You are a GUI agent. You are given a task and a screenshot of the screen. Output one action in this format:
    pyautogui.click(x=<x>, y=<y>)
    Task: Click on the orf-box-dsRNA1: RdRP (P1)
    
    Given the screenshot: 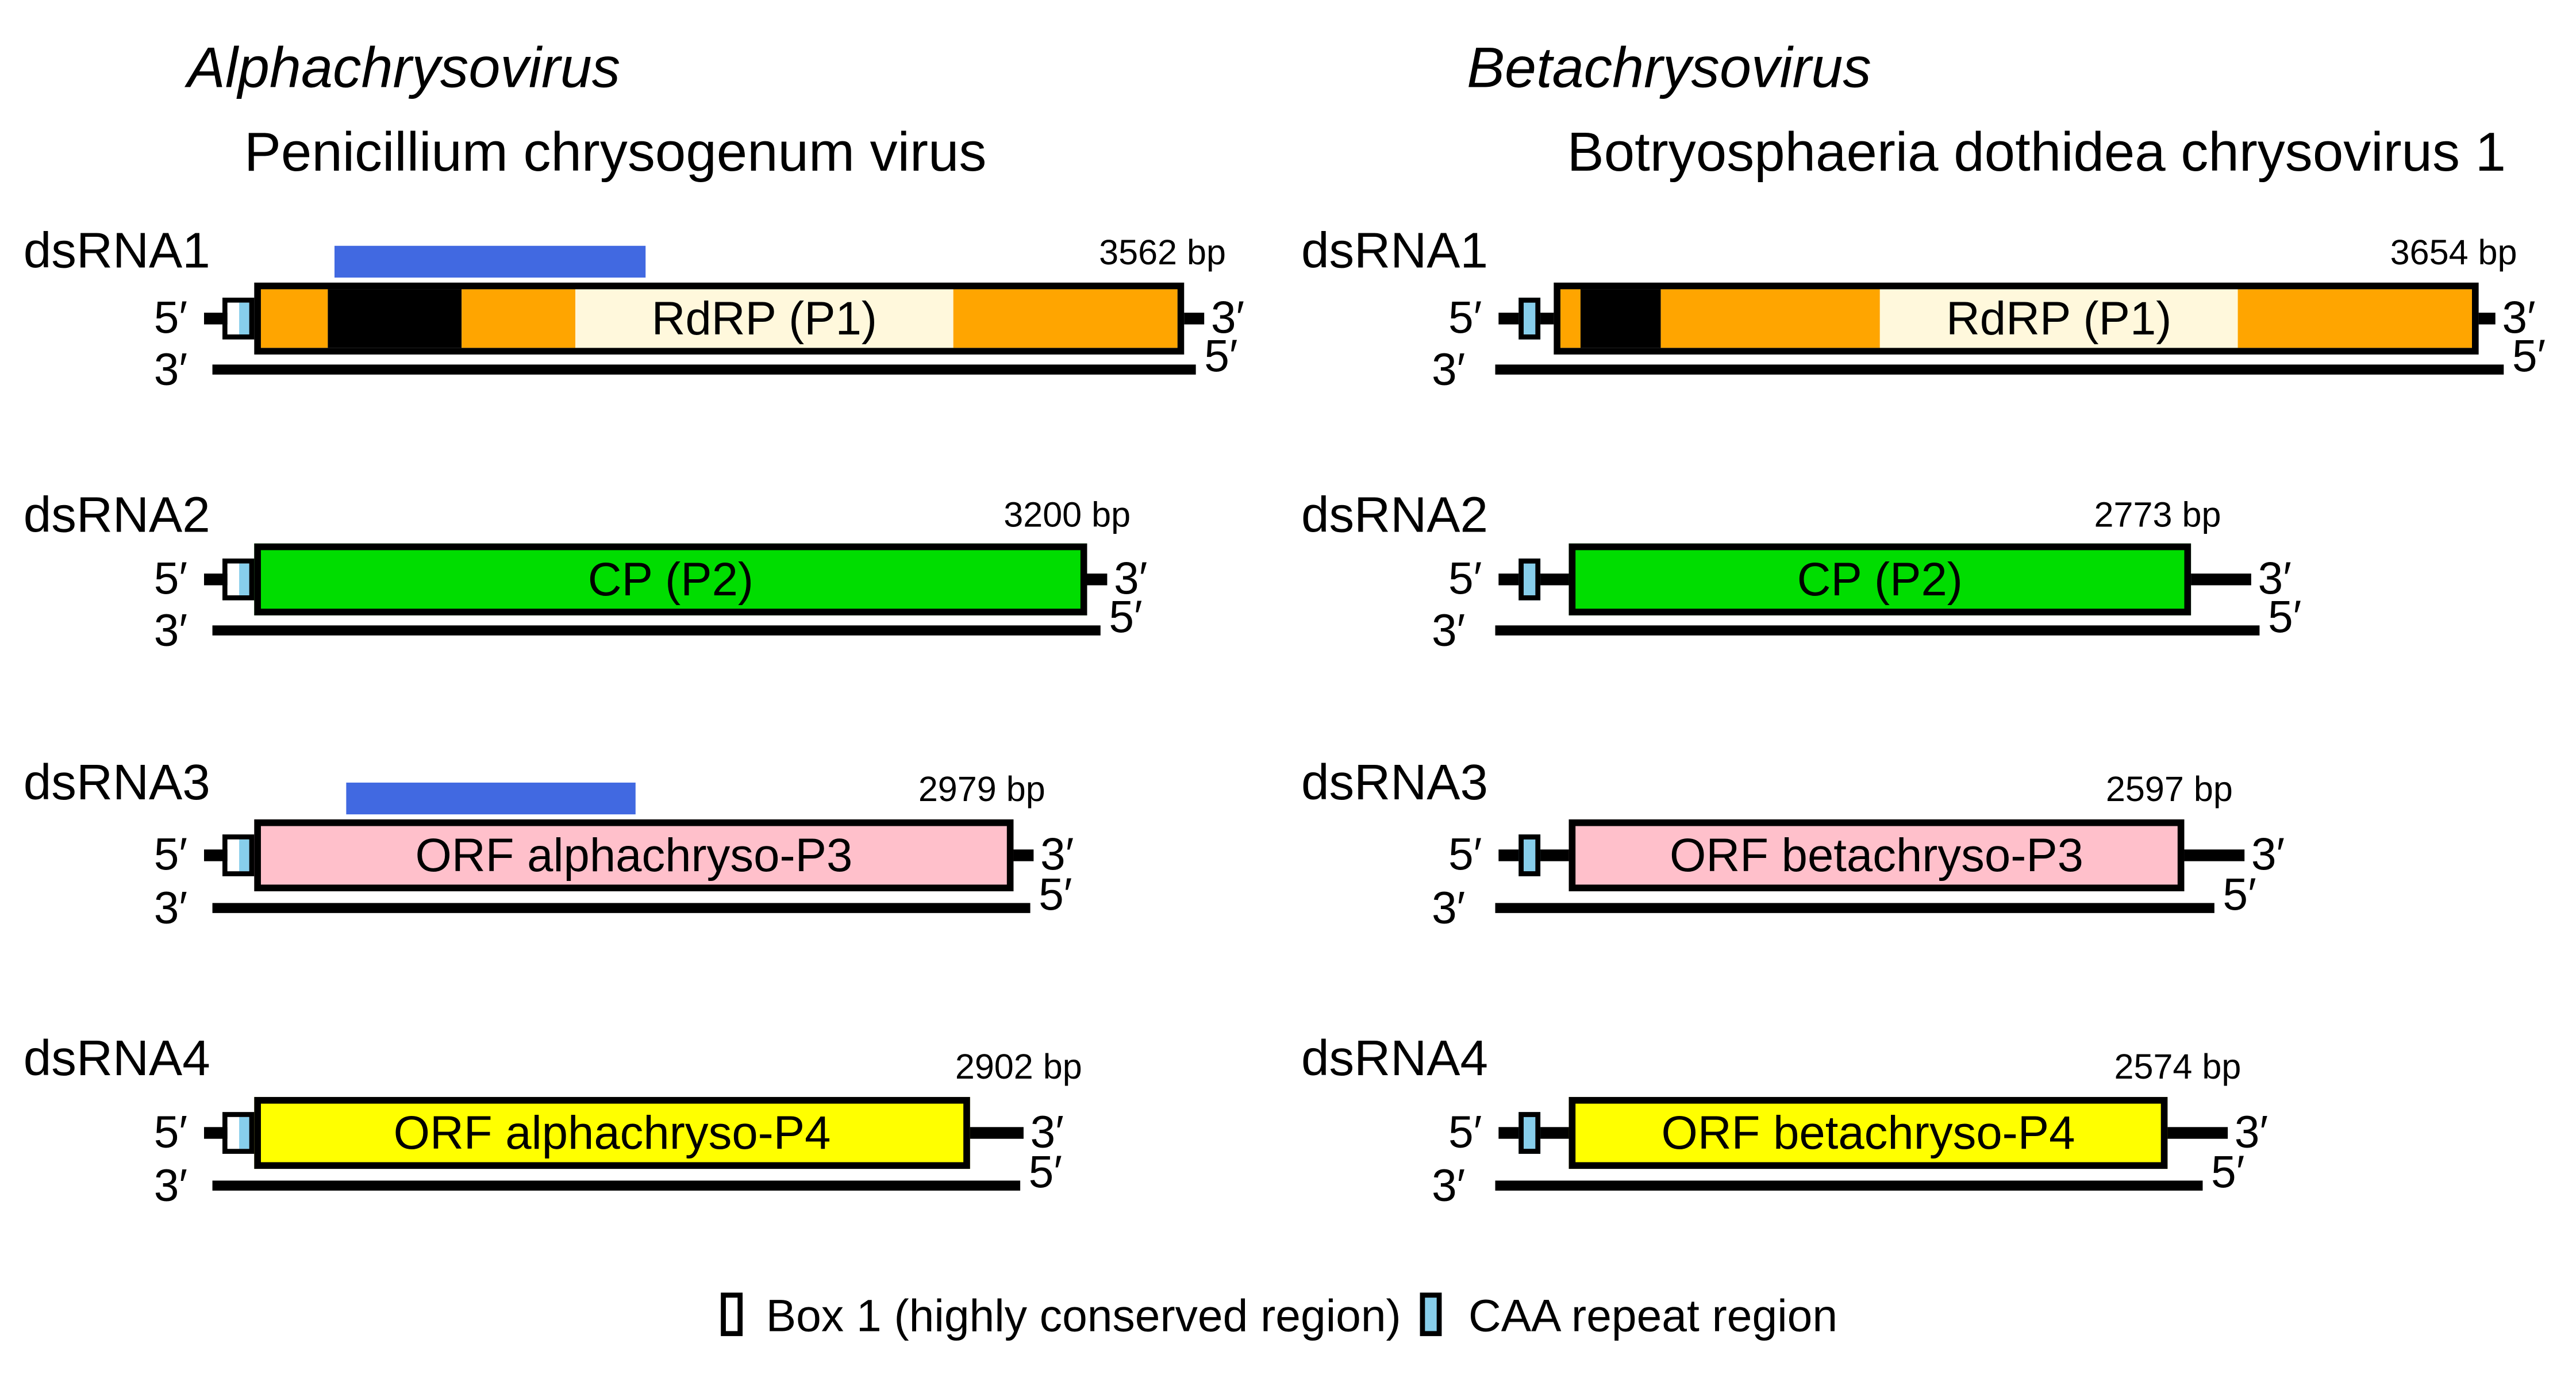 What is the action you would take?
    pyautogui.click(x=719, y=318)
    